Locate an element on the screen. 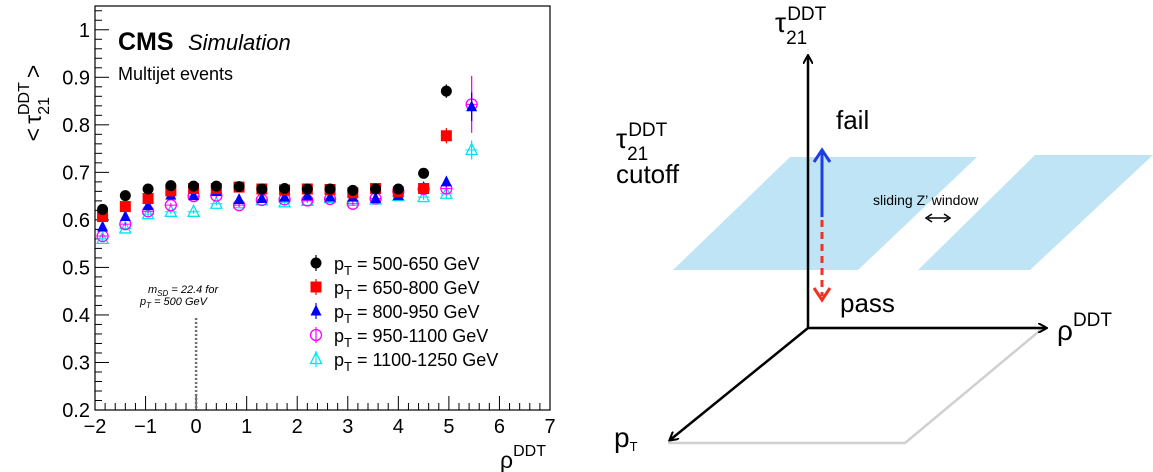 This screenshot has width=1153, height=472. pass-arrowhead is located at coordinates (822, 295).